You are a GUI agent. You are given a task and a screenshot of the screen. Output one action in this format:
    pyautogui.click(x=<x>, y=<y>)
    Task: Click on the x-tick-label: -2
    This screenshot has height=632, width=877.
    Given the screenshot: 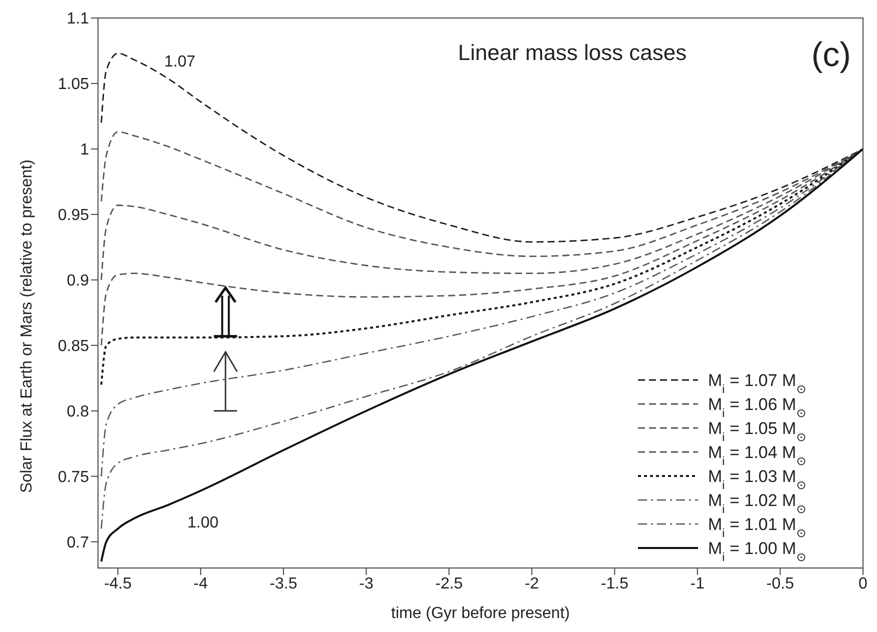 What is the action you would take?
    pyautogui.click(x=532, y=583)
    